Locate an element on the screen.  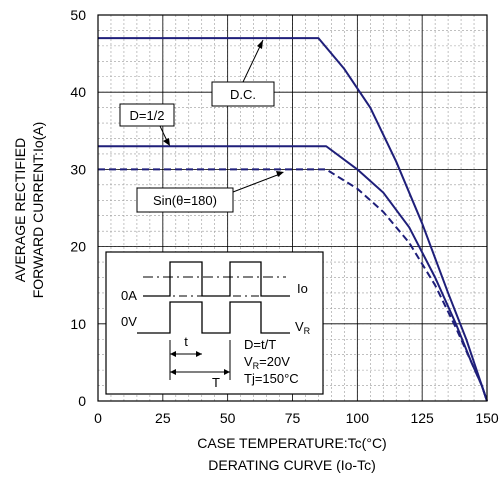
dc-label-box is located at coordinates (243, 94).